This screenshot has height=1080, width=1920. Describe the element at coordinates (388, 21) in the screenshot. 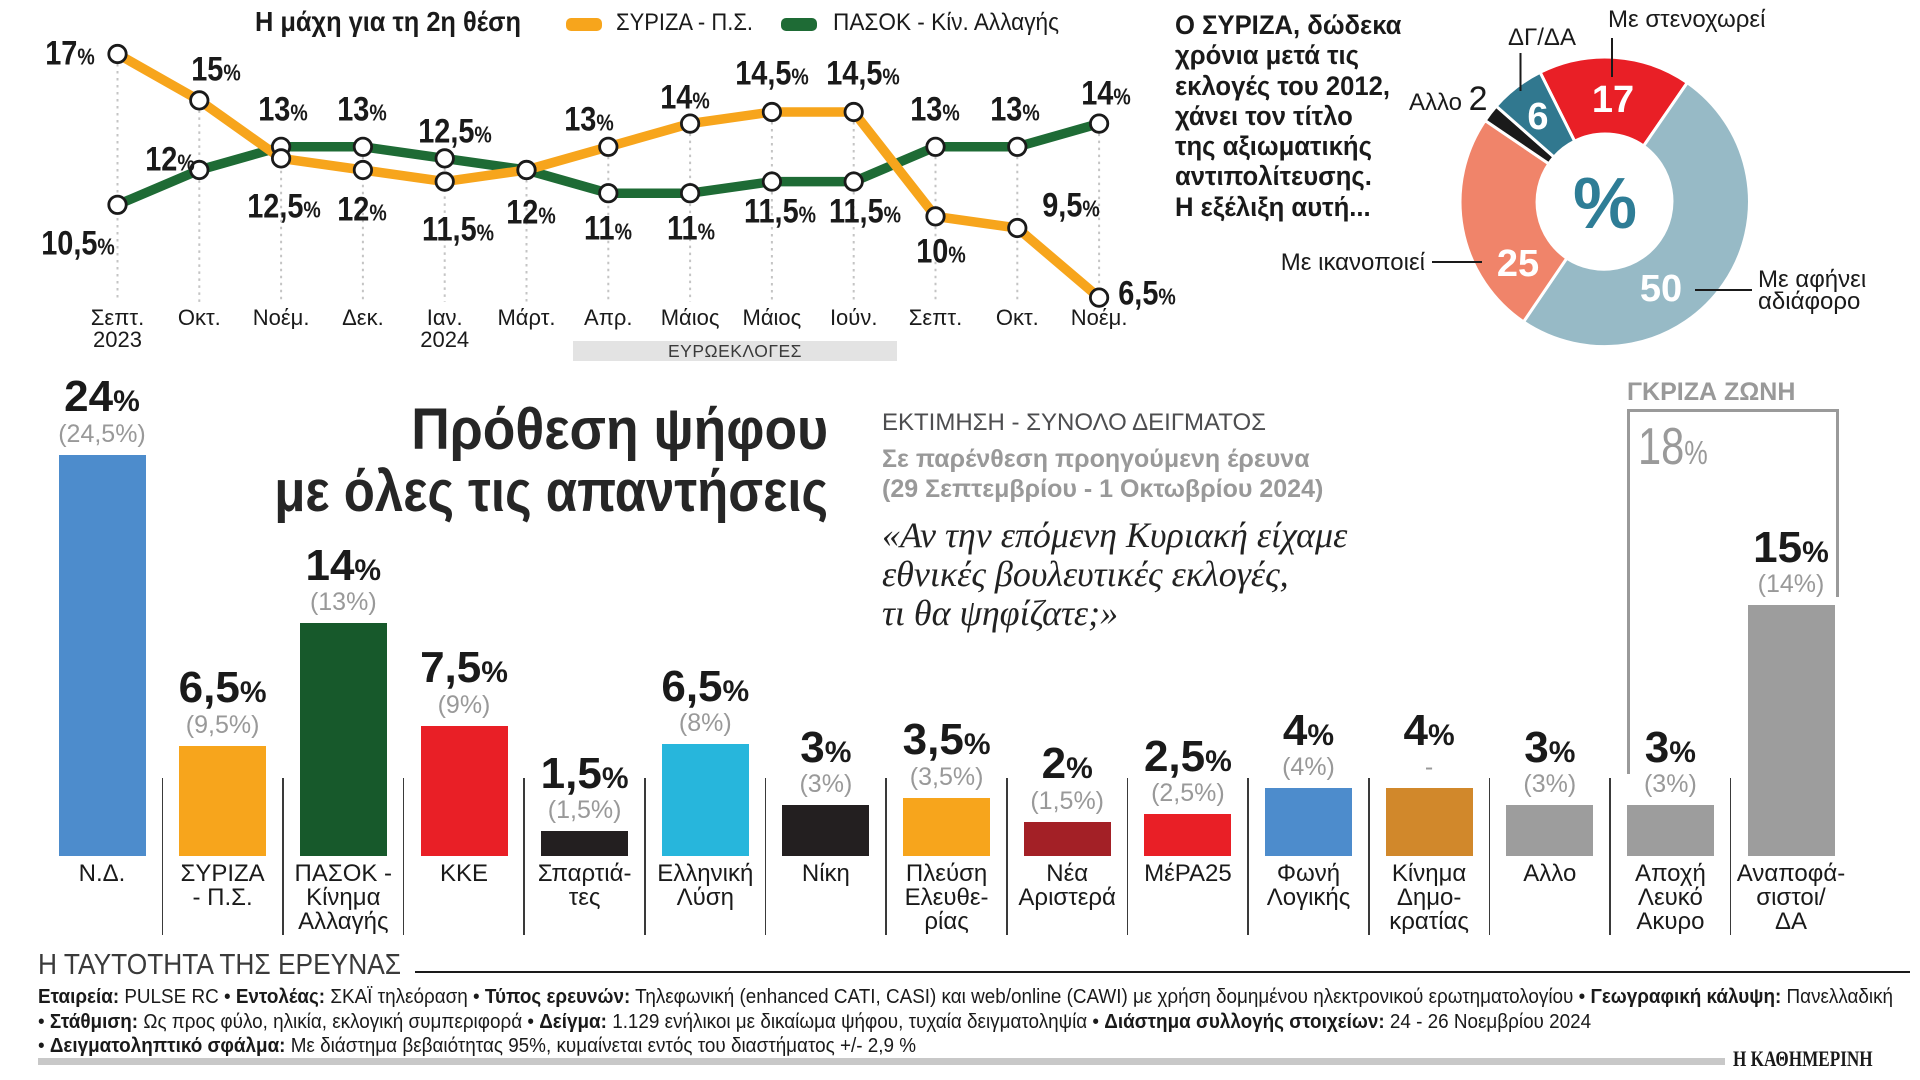

I see `svg-text: Η μάχη για τη 2η θέση` at that location.